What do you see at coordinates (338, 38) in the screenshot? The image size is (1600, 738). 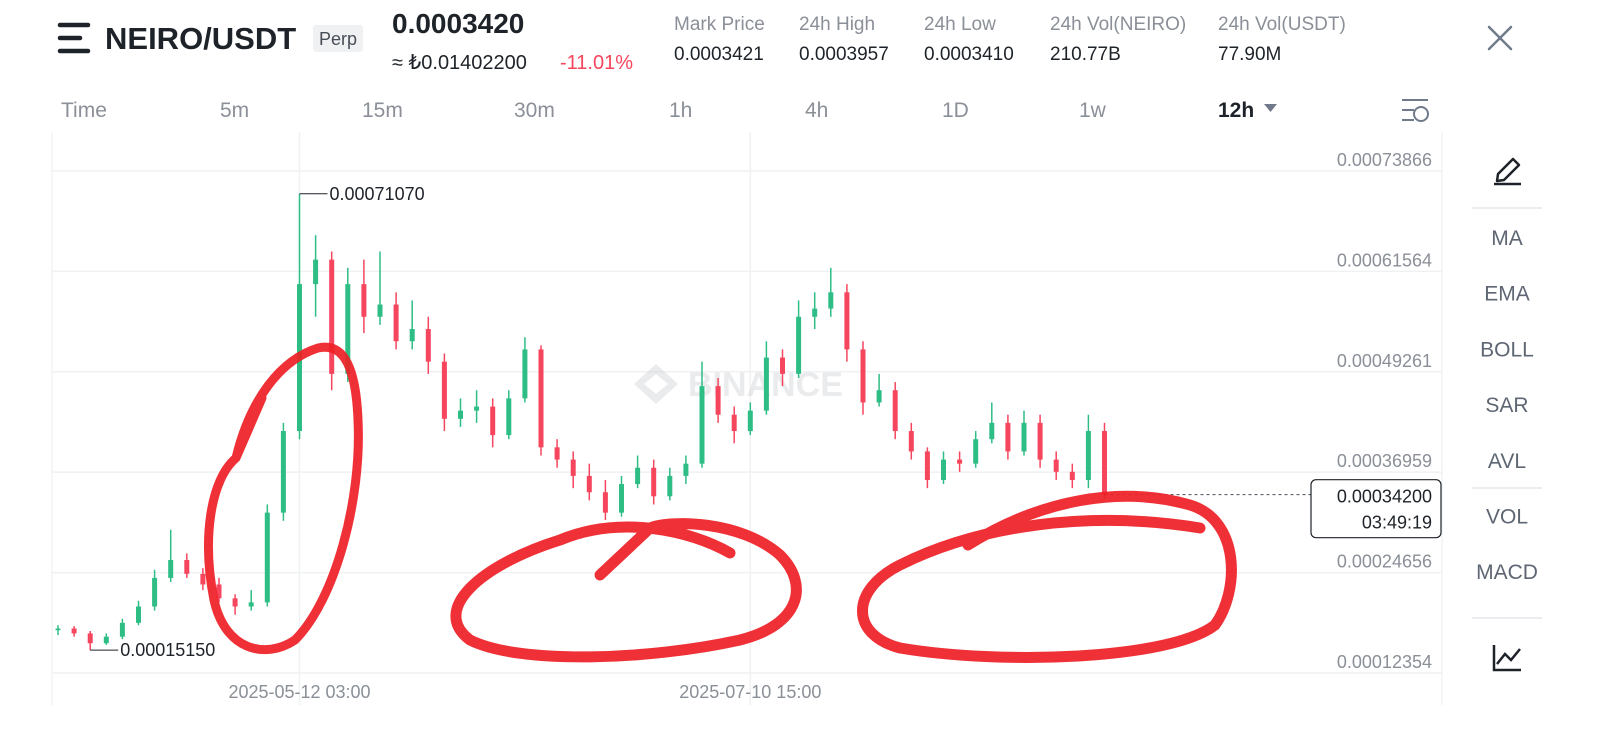 I see `contract-badge` at bounding box center [338, 38].